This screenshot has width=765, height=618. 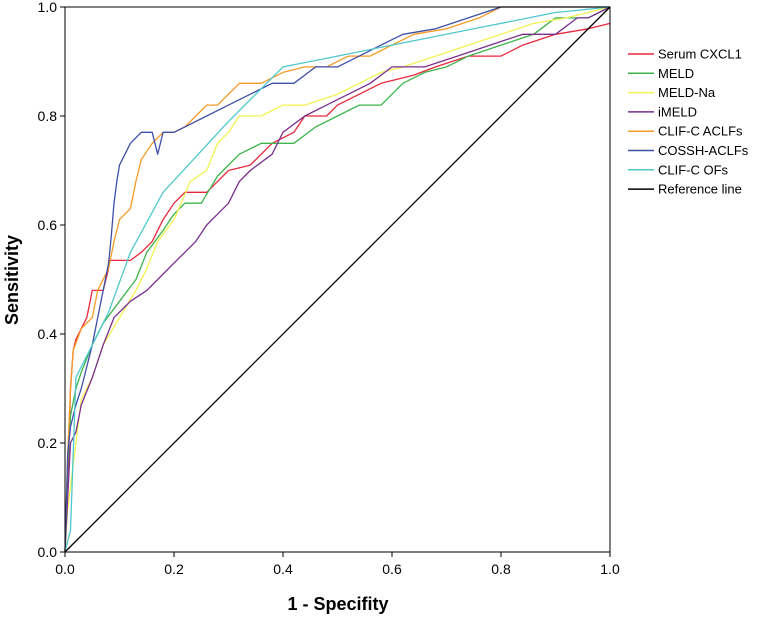 What do you see at coordinates (51, 280) in the screenshot?
I see `y-axis-ticks: 0.0 0.2 0.4 0.6 0.8 1.0` at bounding box center [51, 280].